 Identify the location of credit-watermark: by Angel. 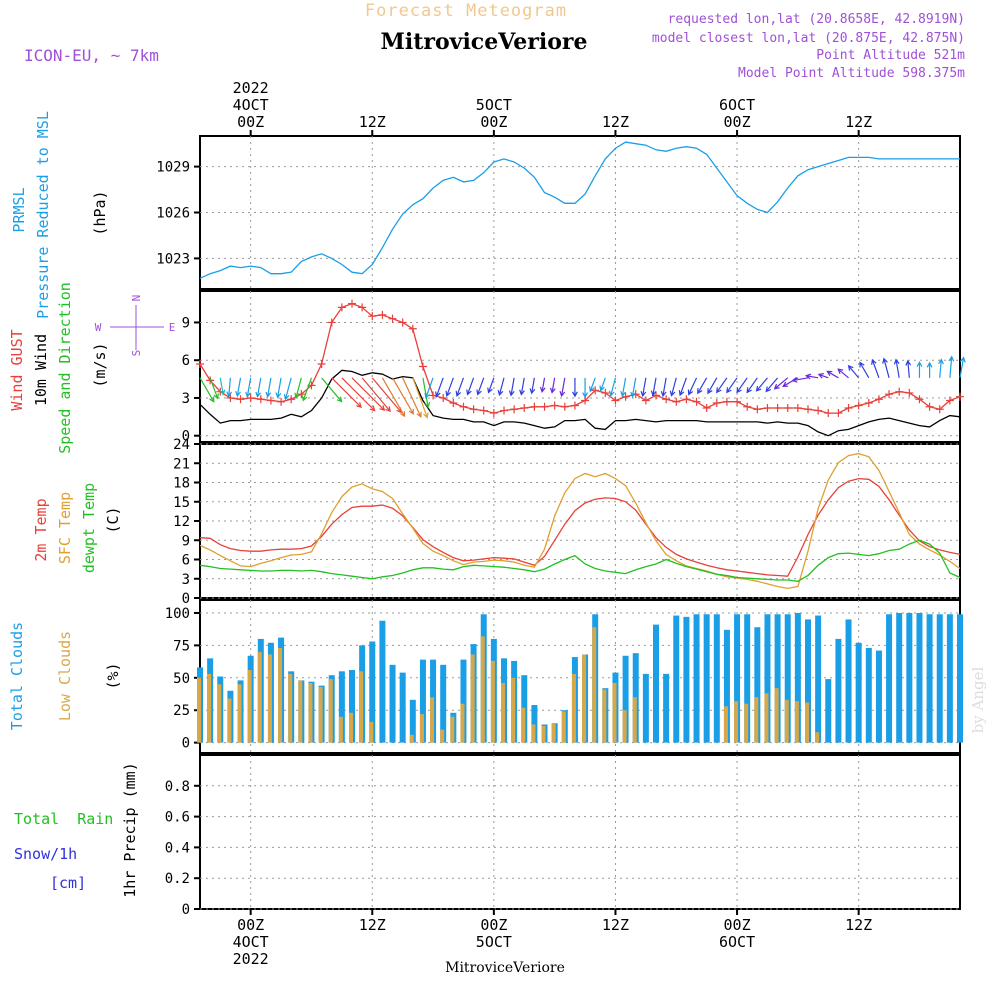
(978, 699).